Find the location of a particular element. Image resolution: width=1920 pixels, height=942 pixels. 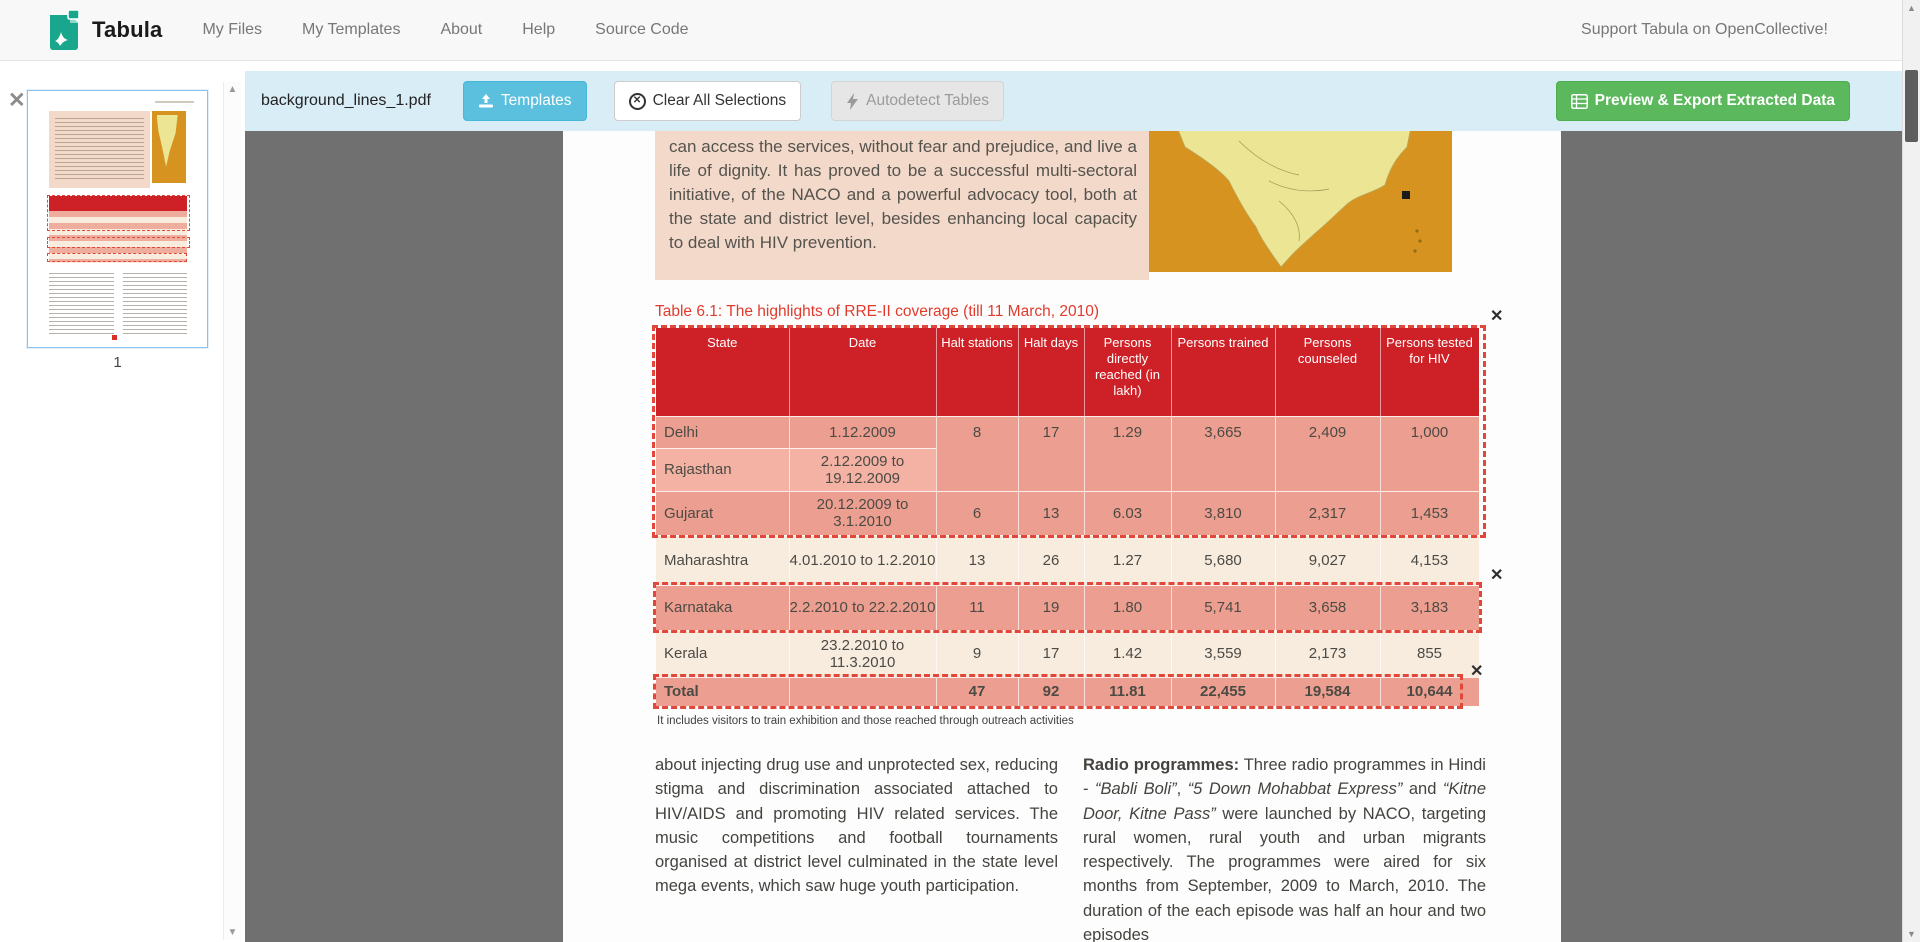

clear-button-label: Clear All Selections is located at coordinates (719, 100).